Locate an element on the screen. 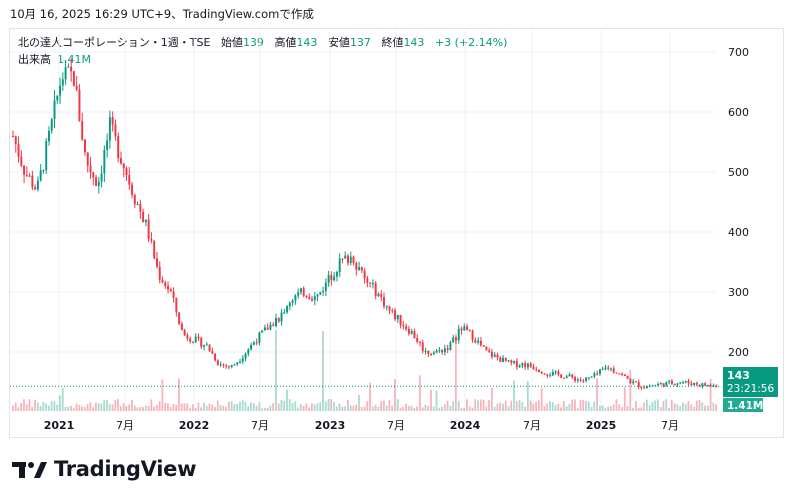 The height and width of the screenshot is (500, 793). volume-label: 出来高 is located at coordinates (34, 59).